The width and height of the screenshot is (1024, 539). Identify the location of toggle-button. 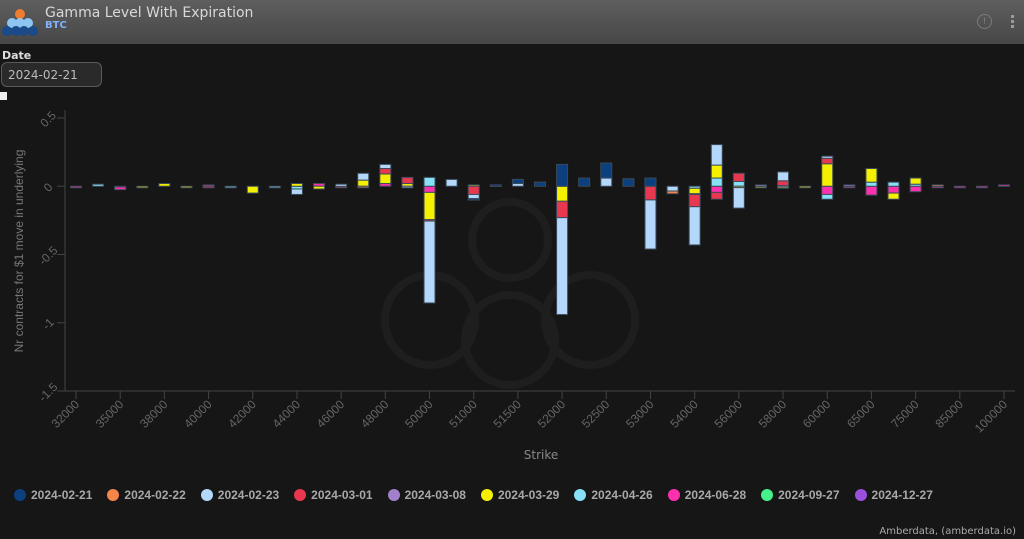
(3, 96).